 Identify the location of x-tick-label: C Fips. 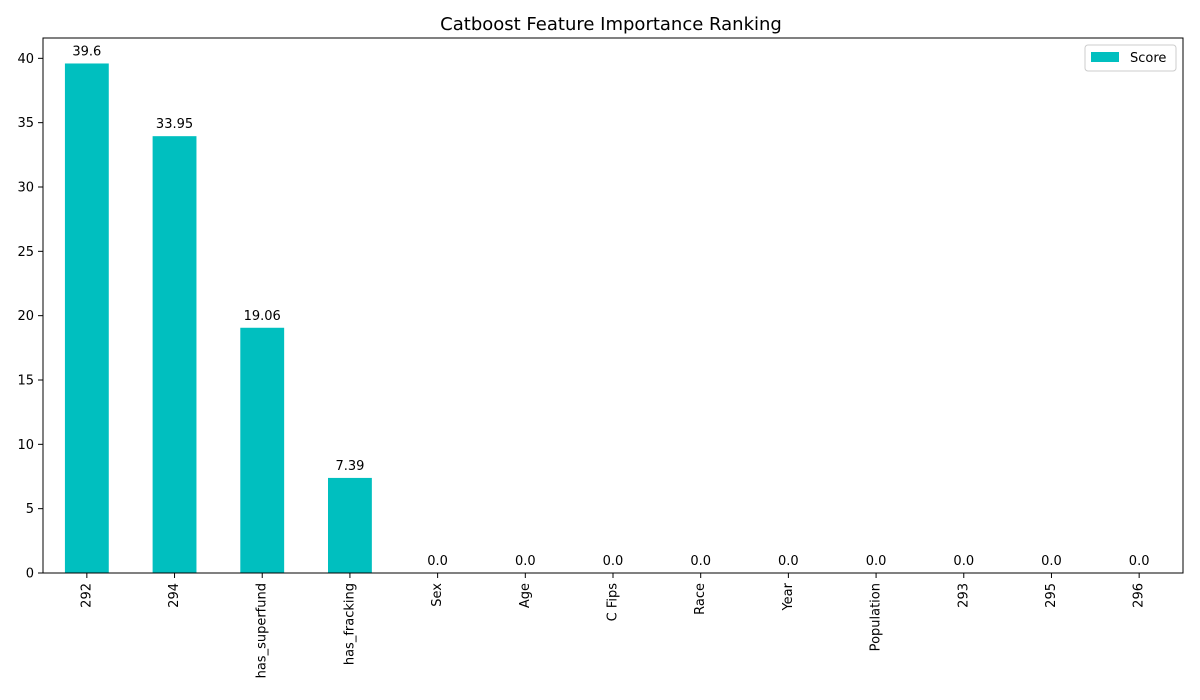
(613, 602).